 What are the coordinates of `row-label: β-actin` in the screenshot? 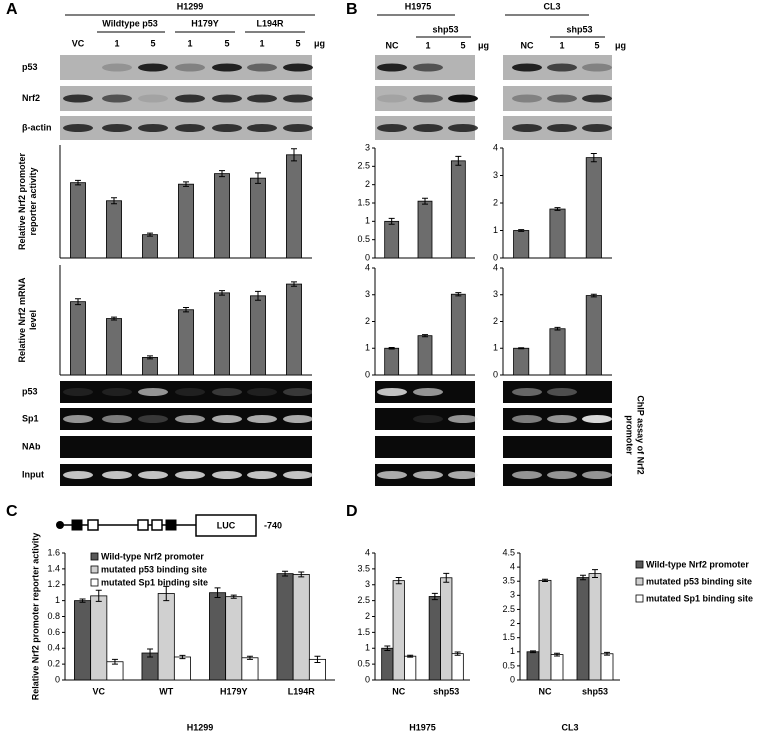 It's located at (37, 127).